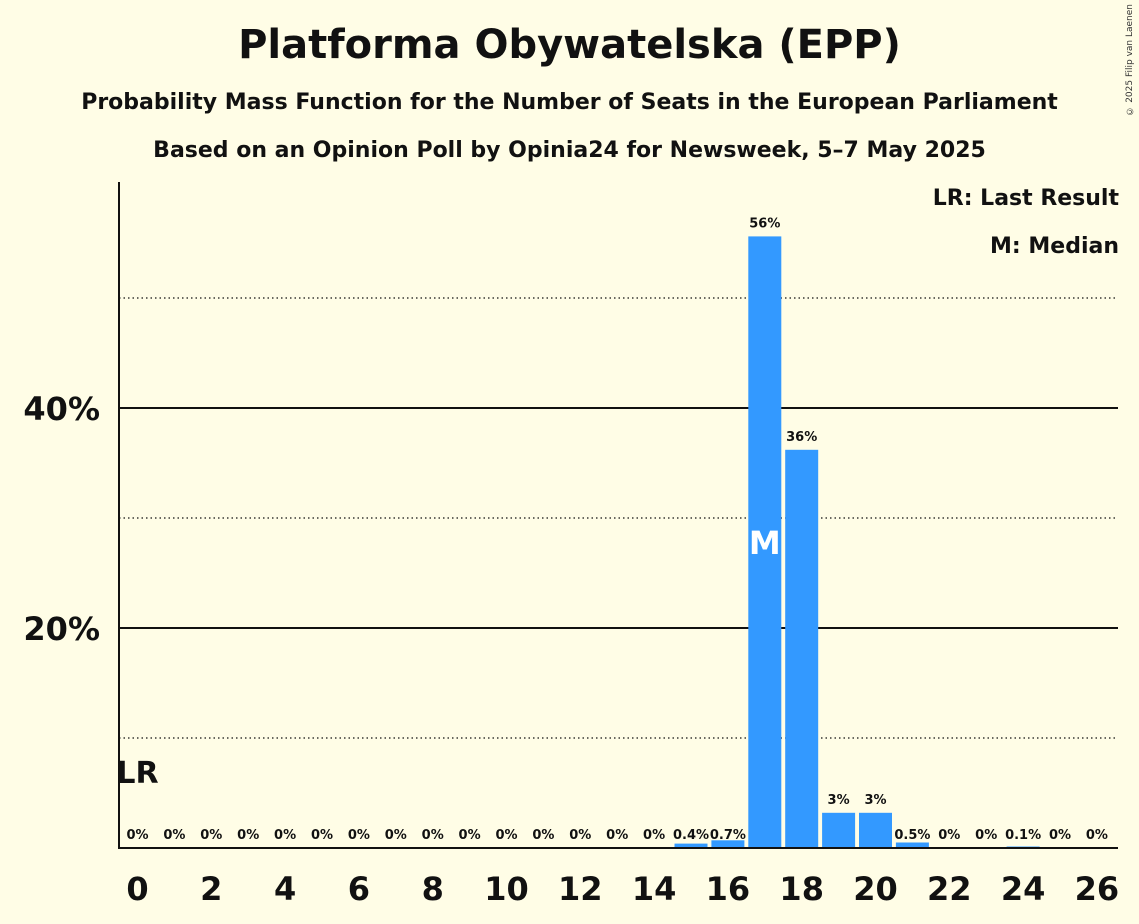  I want to click on x-tick-label: 12, so click(580, 889).